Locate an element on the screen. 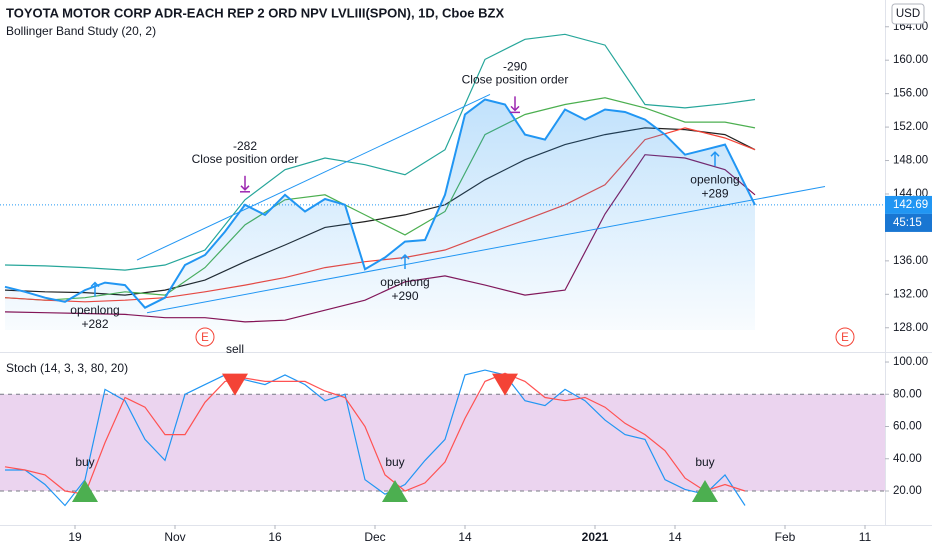  y-tick-label: 160.00 is located at coordinates (910, 60).